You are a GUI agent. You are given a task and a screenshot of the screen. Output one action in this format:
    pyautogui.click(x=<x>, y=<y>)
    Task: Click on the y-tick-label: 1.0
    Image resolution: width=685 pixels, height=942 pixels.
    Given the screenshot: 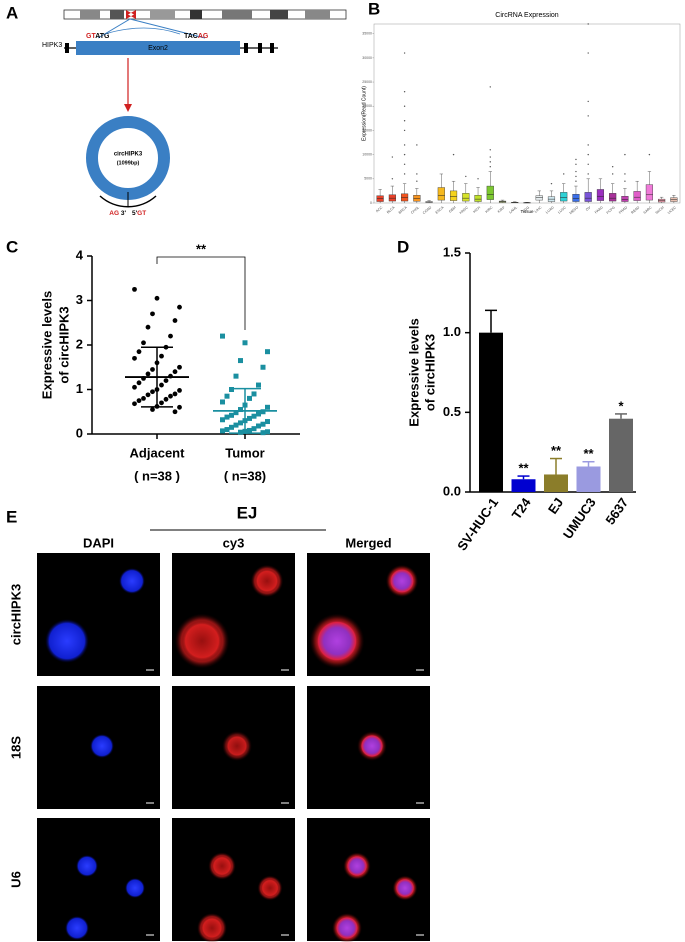 What is the action you would take?
    pyautogui.click(x=452, y=331)
    